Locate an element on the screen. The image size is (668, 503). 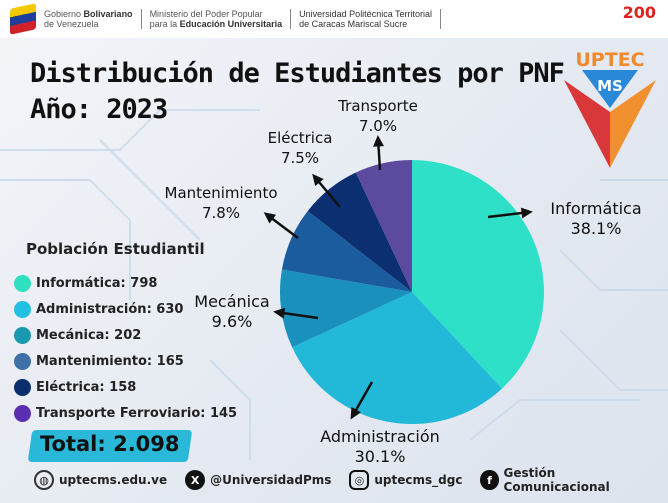
website-link: ◍ uptecms.edu.ve is located at coordinates (100, 480).